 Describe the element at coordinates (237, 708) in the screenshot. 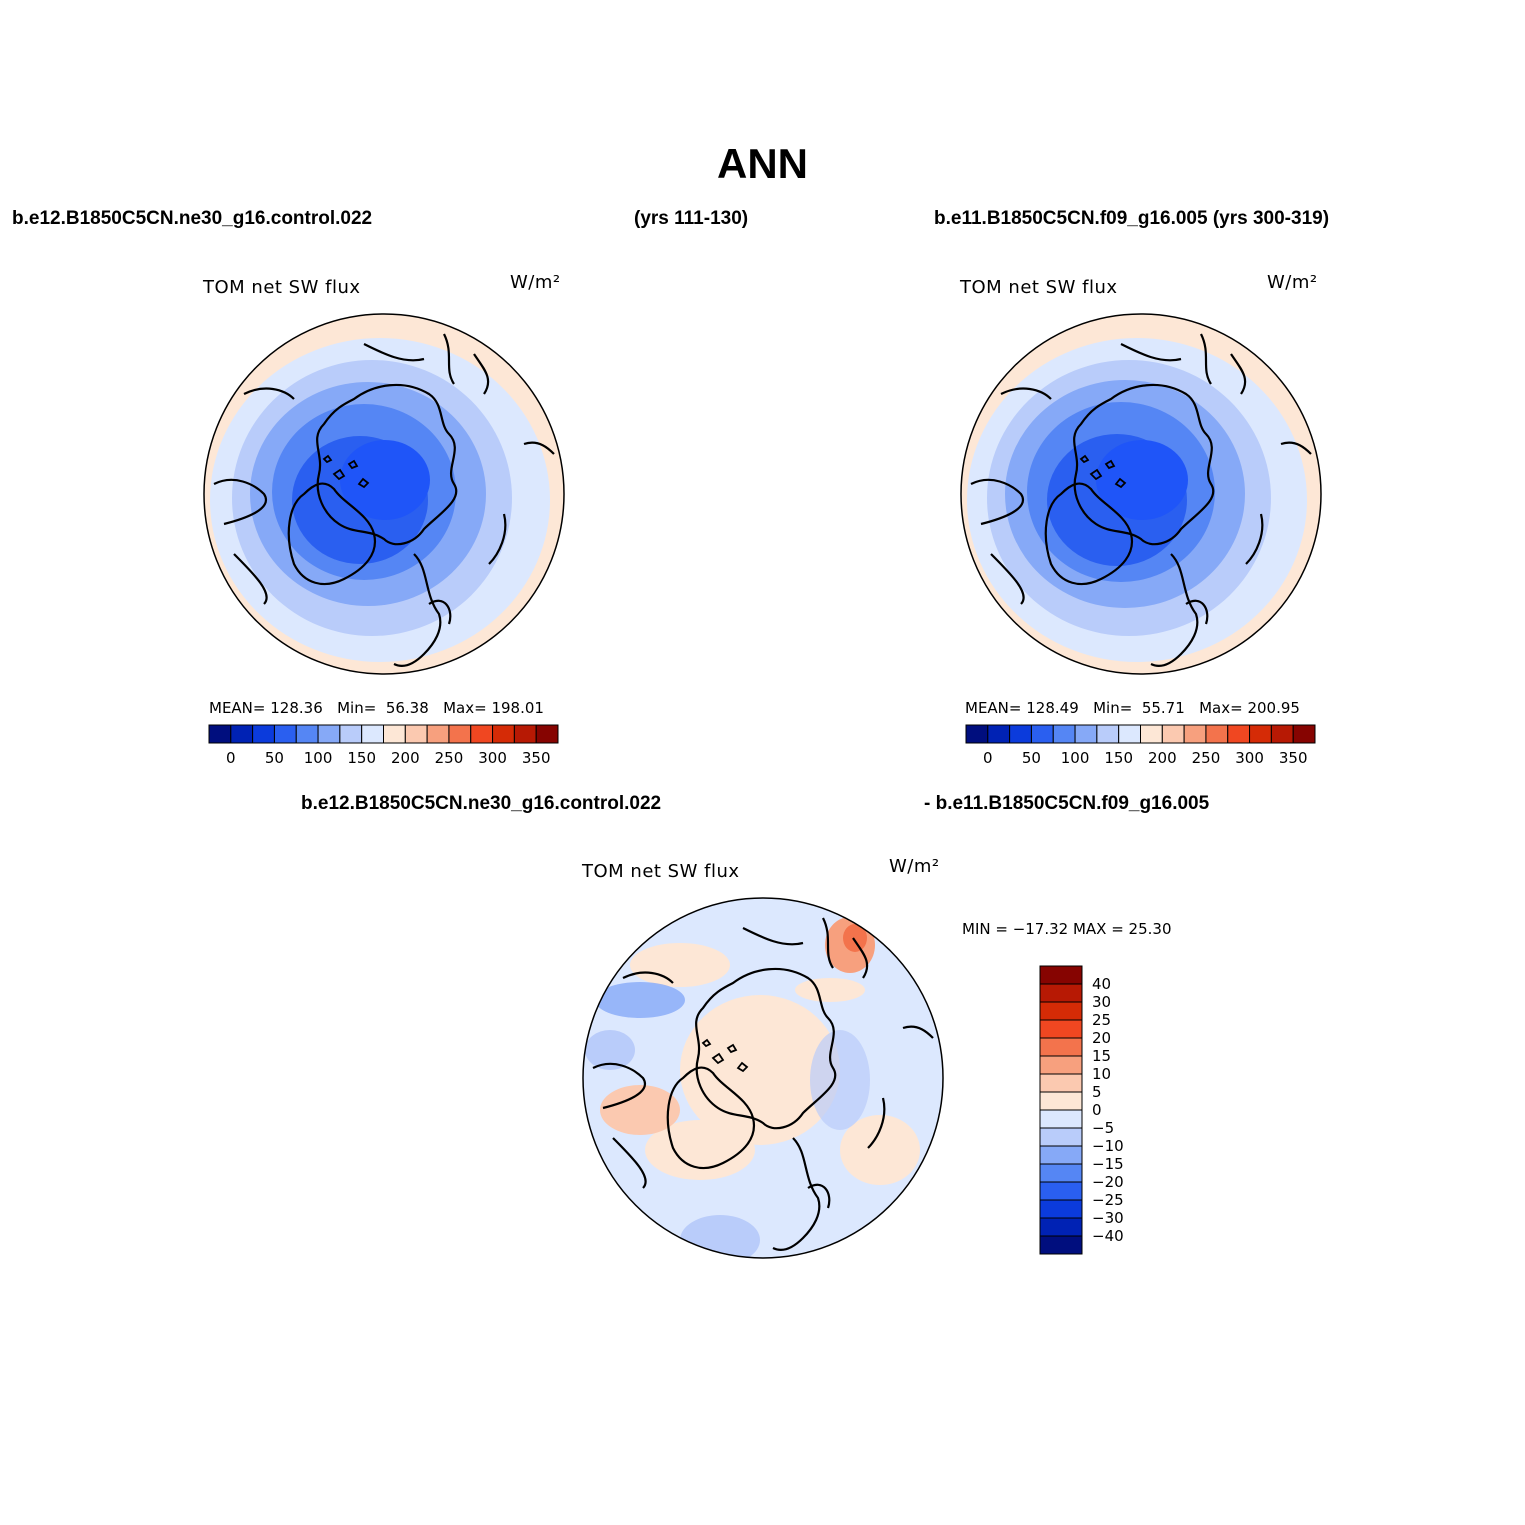

I see `panel1-mean-label: MEAN=` at that location.